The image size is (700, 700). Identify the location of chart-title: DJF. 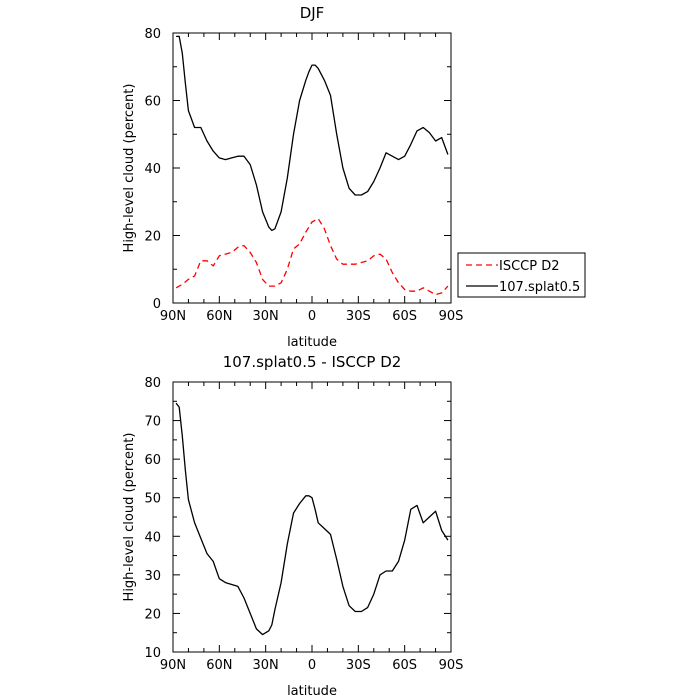
(312, 13).